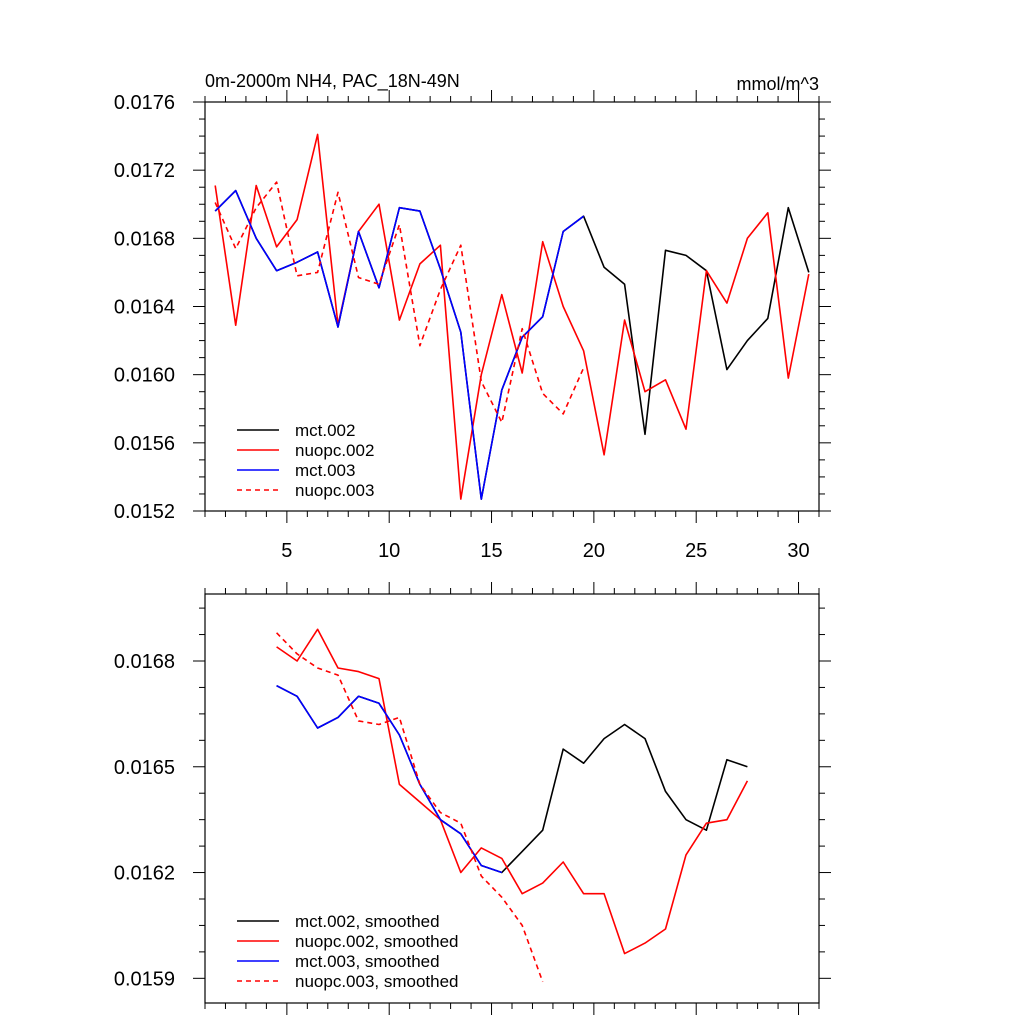  What do you see at coordinates (144, 308) in the screenshot?
I see `panel1-y-tick-label: 0.0164` at bounding box center [144, 308].